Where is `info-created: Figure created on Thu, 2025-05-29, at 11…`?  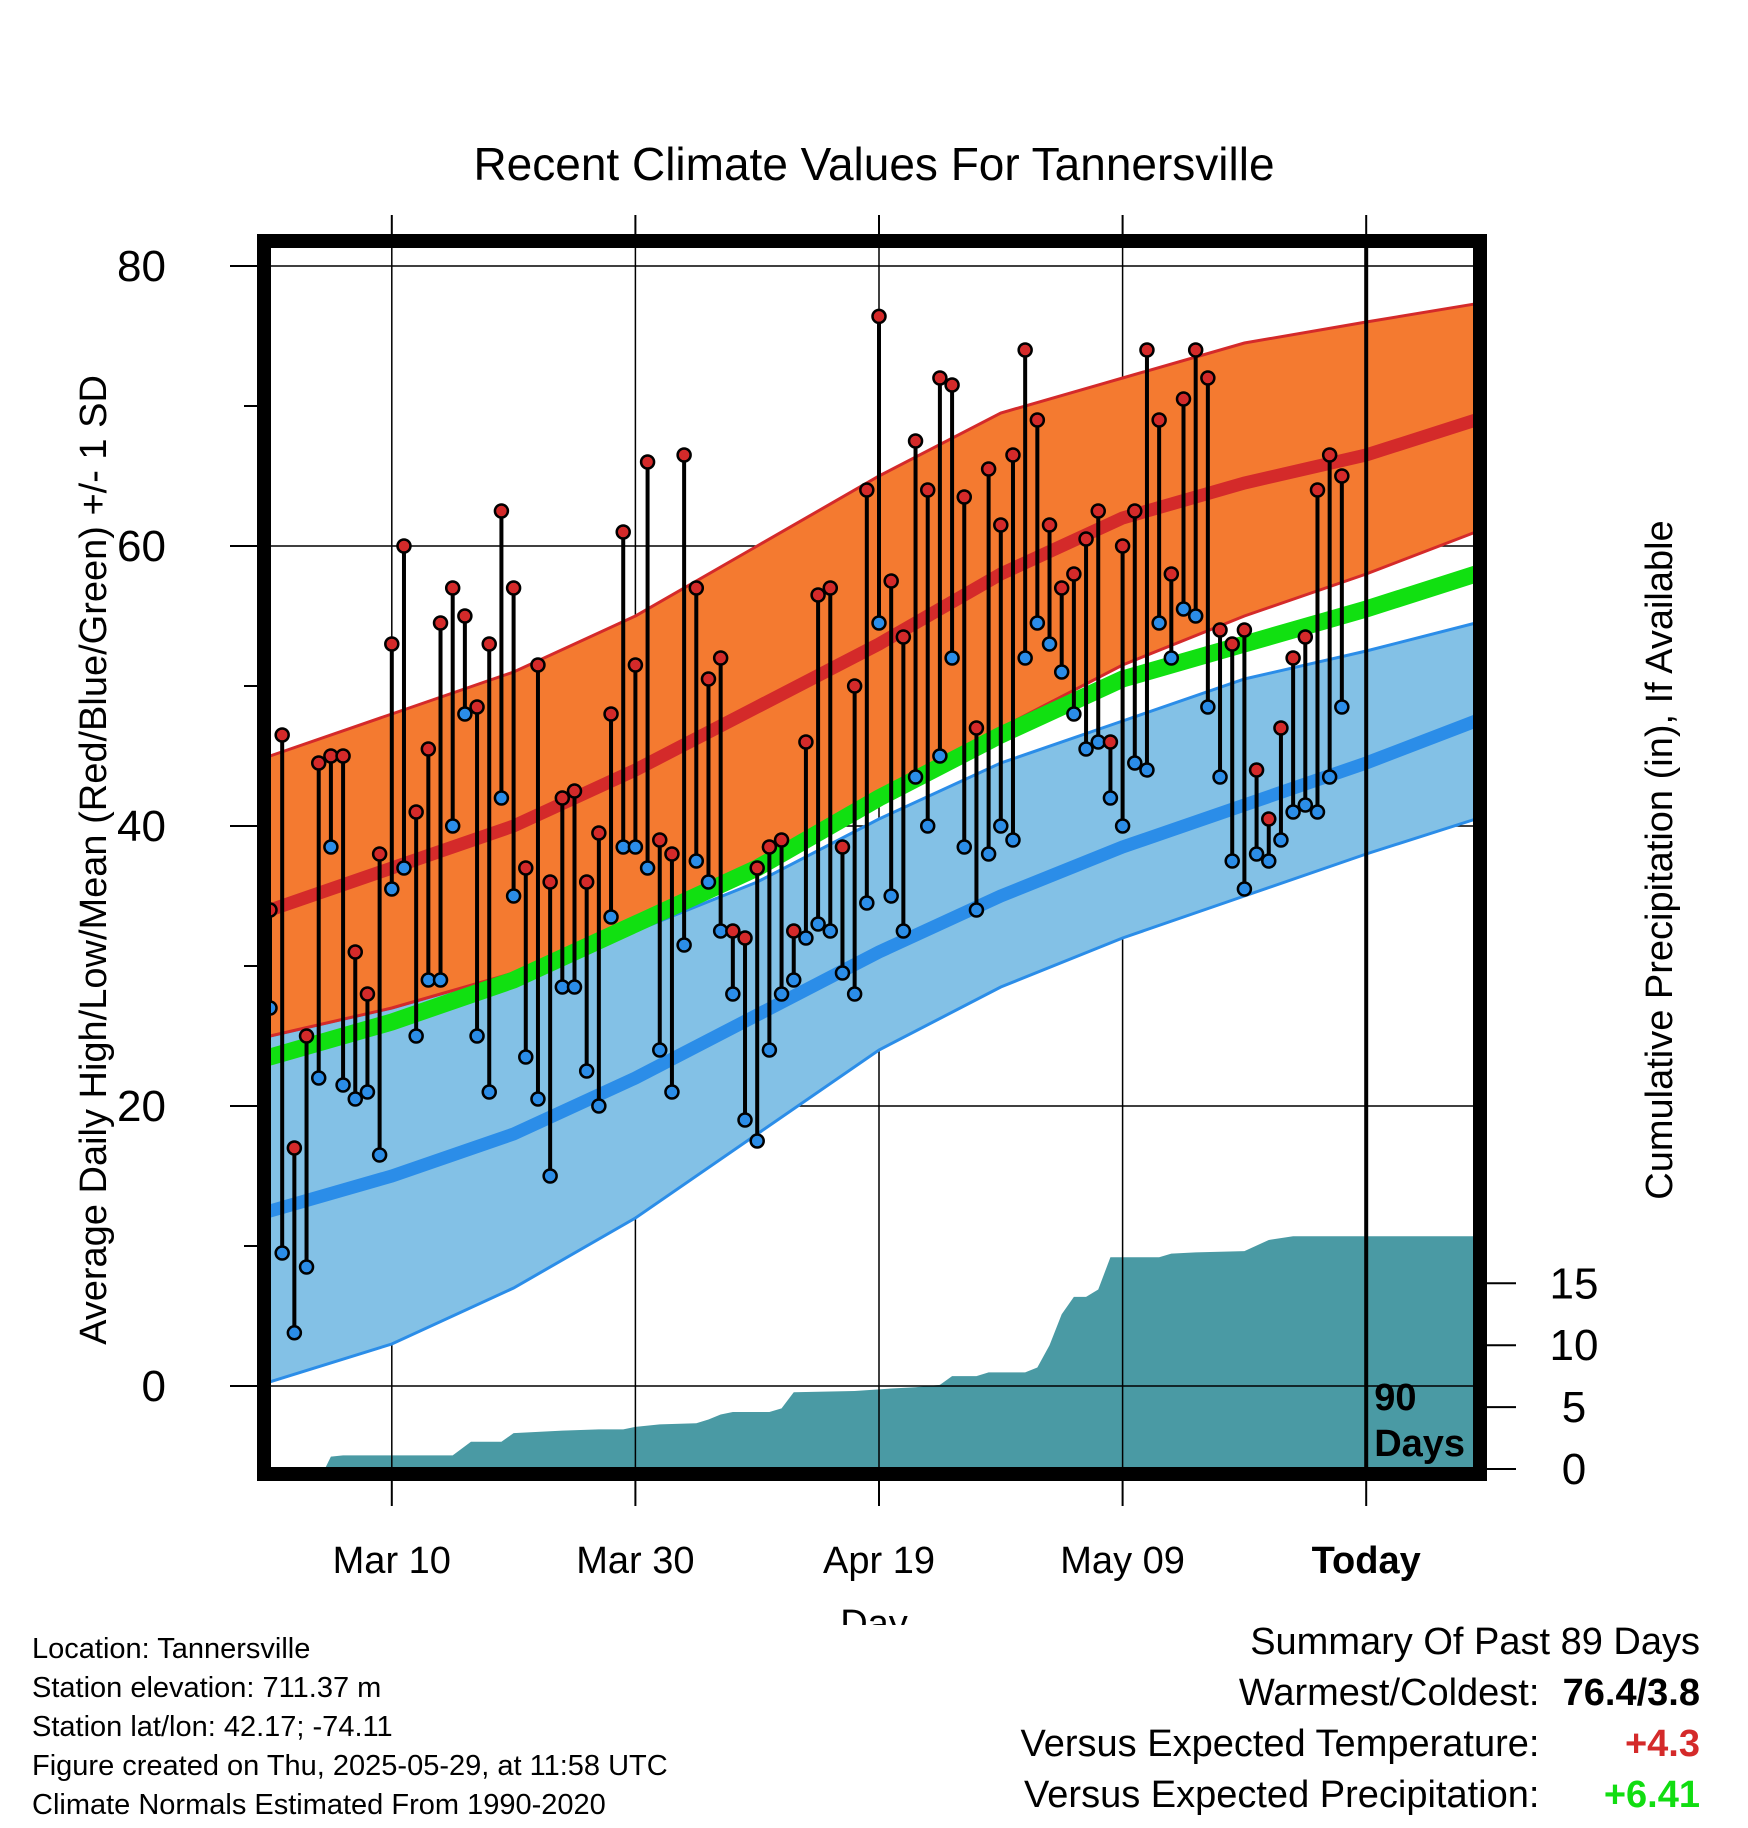 info-created: Figure created on Thu, 2025-05-29, at 11… is located at coordinates (350, 1766).